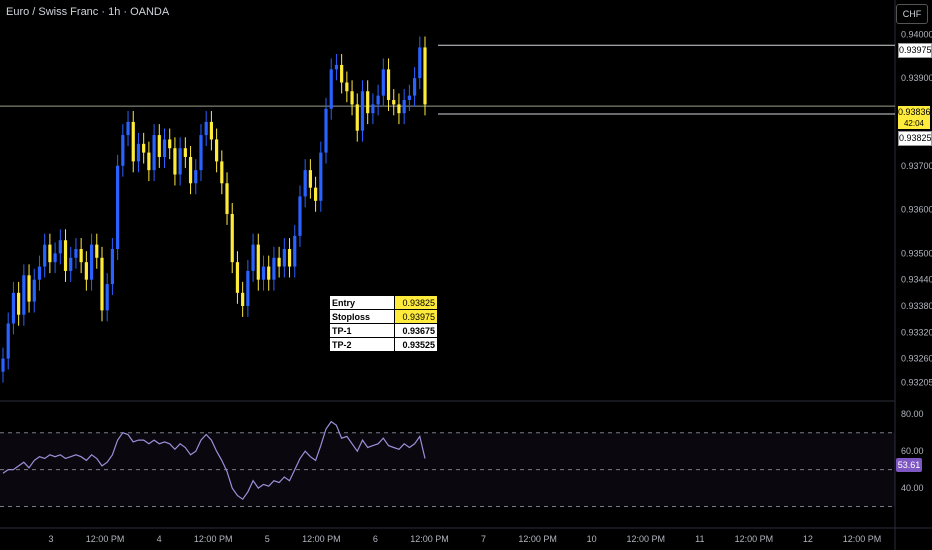  Describe the element at coordinates (808, 539) in the screenshot. I see `time-tick-label: 12` at that location.